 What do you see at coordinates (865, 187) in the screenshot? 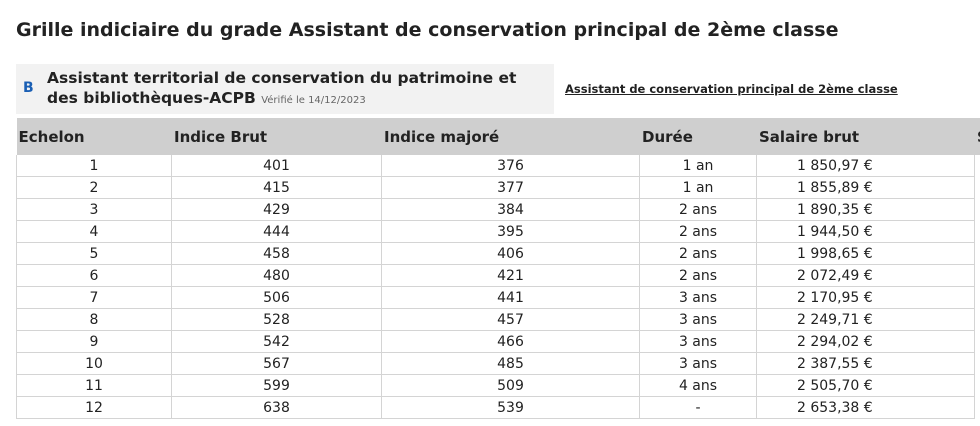
I see `cell-salaire-brut: 1 855,89 €` at bounding box center [865, 187].